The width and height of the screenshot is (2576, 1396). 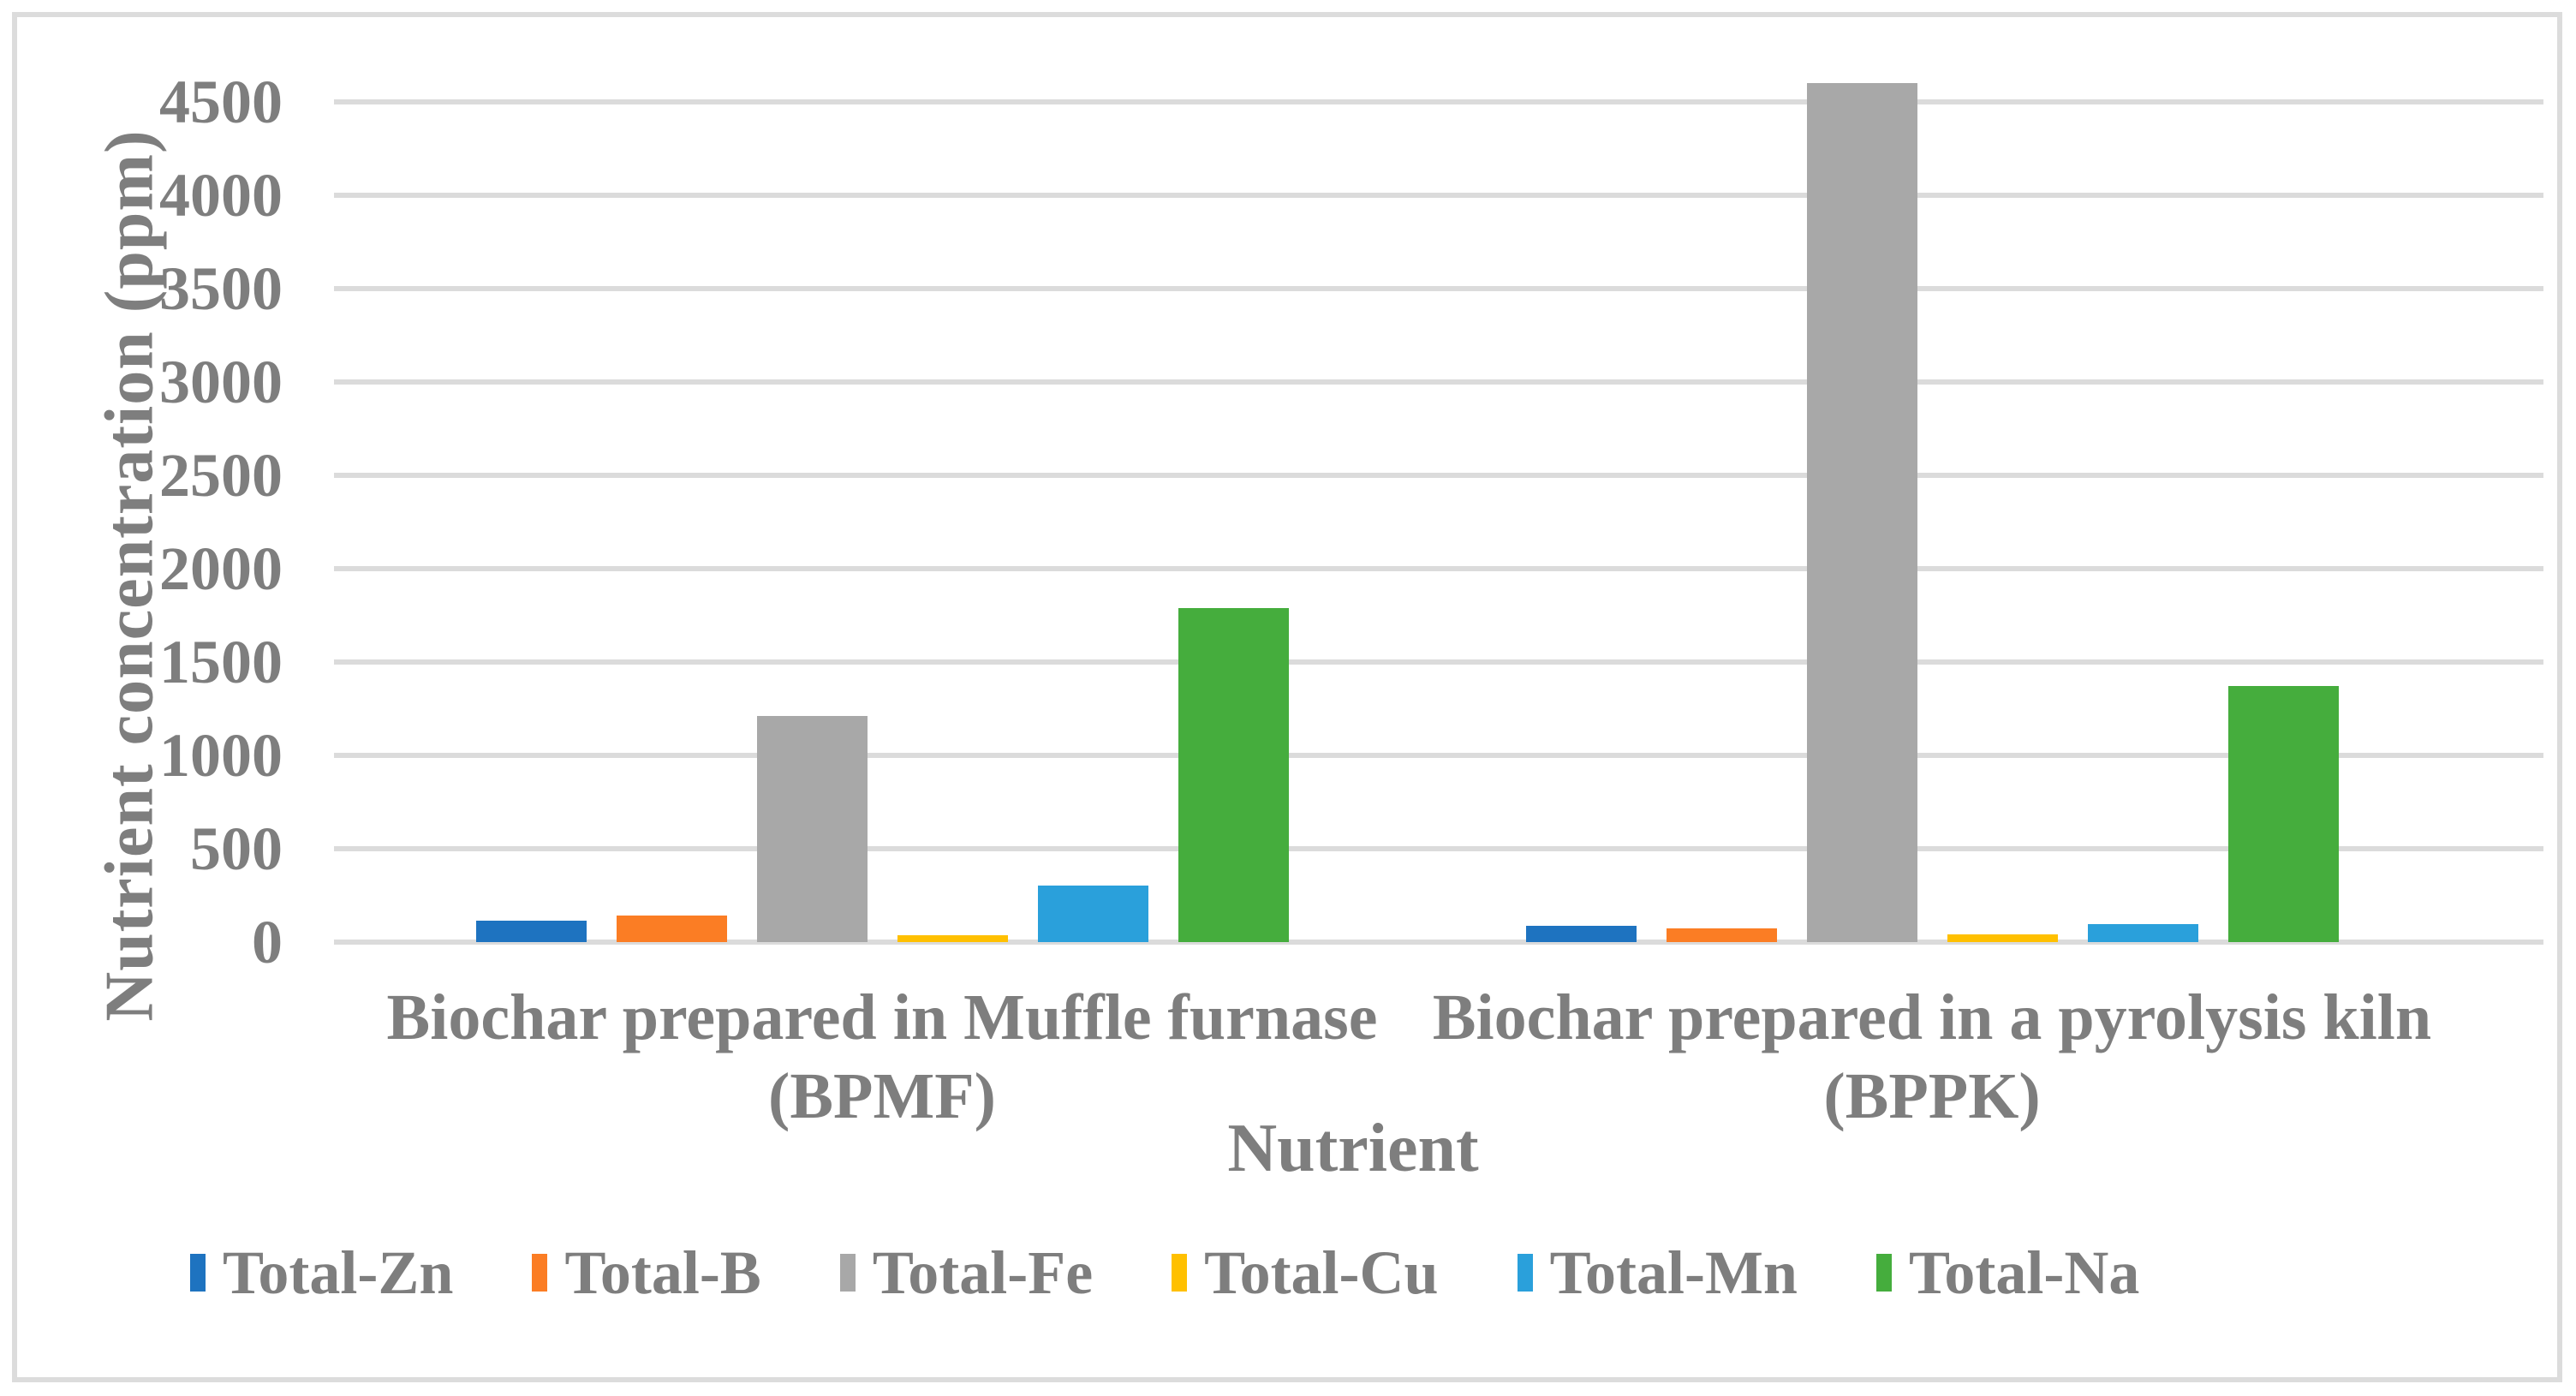 What do you see at coordinates (221, 102) in the screenshot?
I see `y-tick-label-4500: 4500` at bounding box center [221, 102].